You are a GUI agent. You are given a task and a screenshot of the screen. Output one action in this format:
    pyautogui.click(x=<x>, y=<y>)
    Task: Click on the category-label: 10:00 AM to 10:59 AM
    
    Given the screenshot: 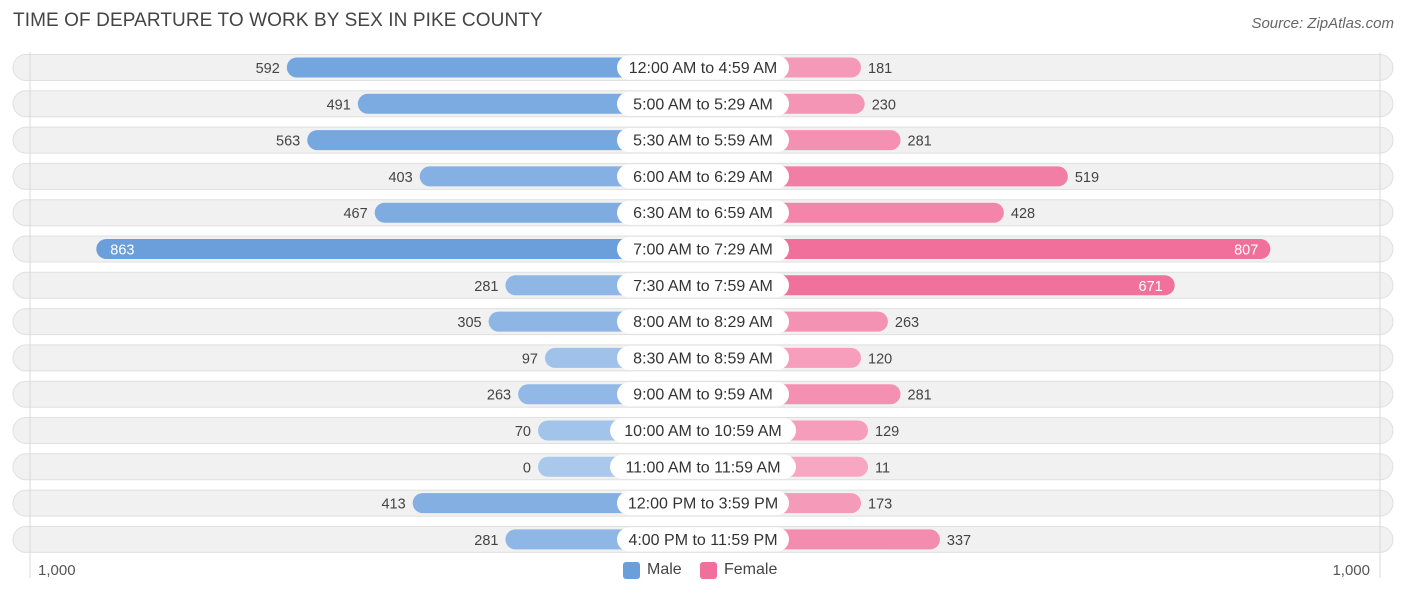 What is the action you would take?
    pyautogui.click(x=702, y=431)
    